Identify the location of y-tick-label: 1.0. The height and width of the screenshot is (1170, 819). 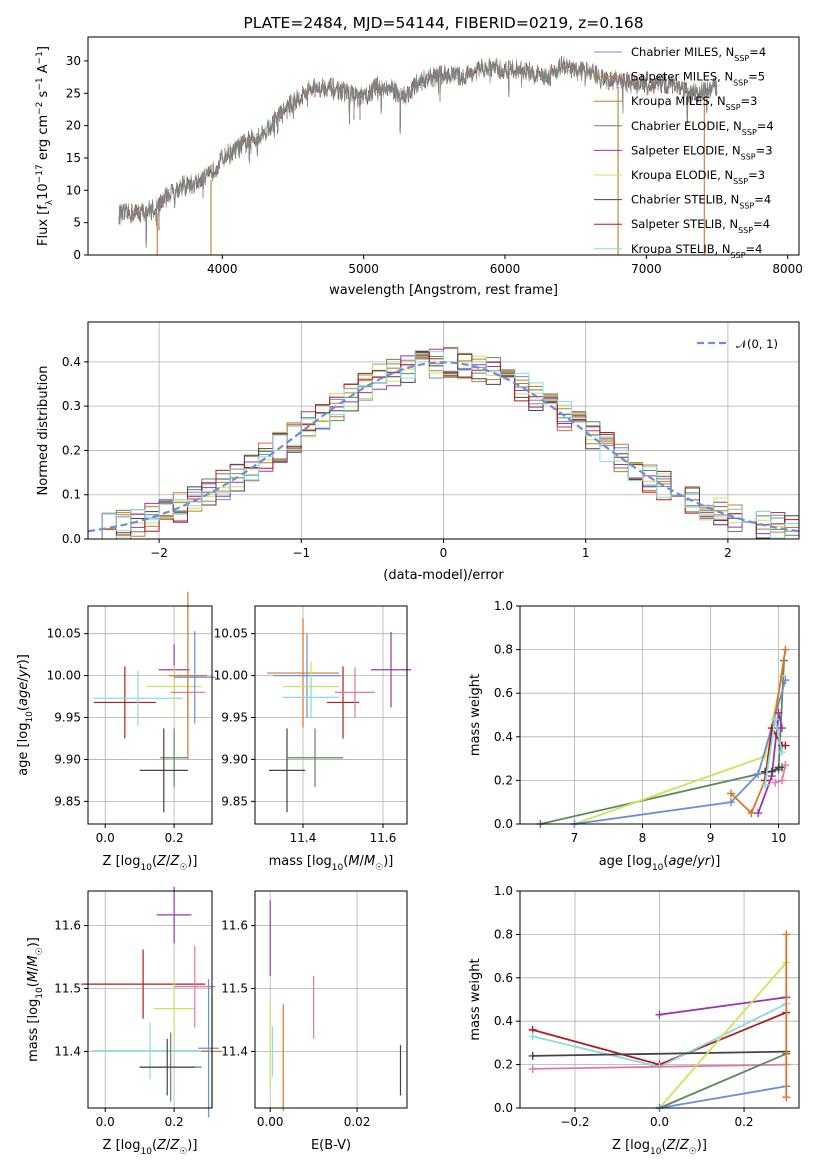
(503, 606).